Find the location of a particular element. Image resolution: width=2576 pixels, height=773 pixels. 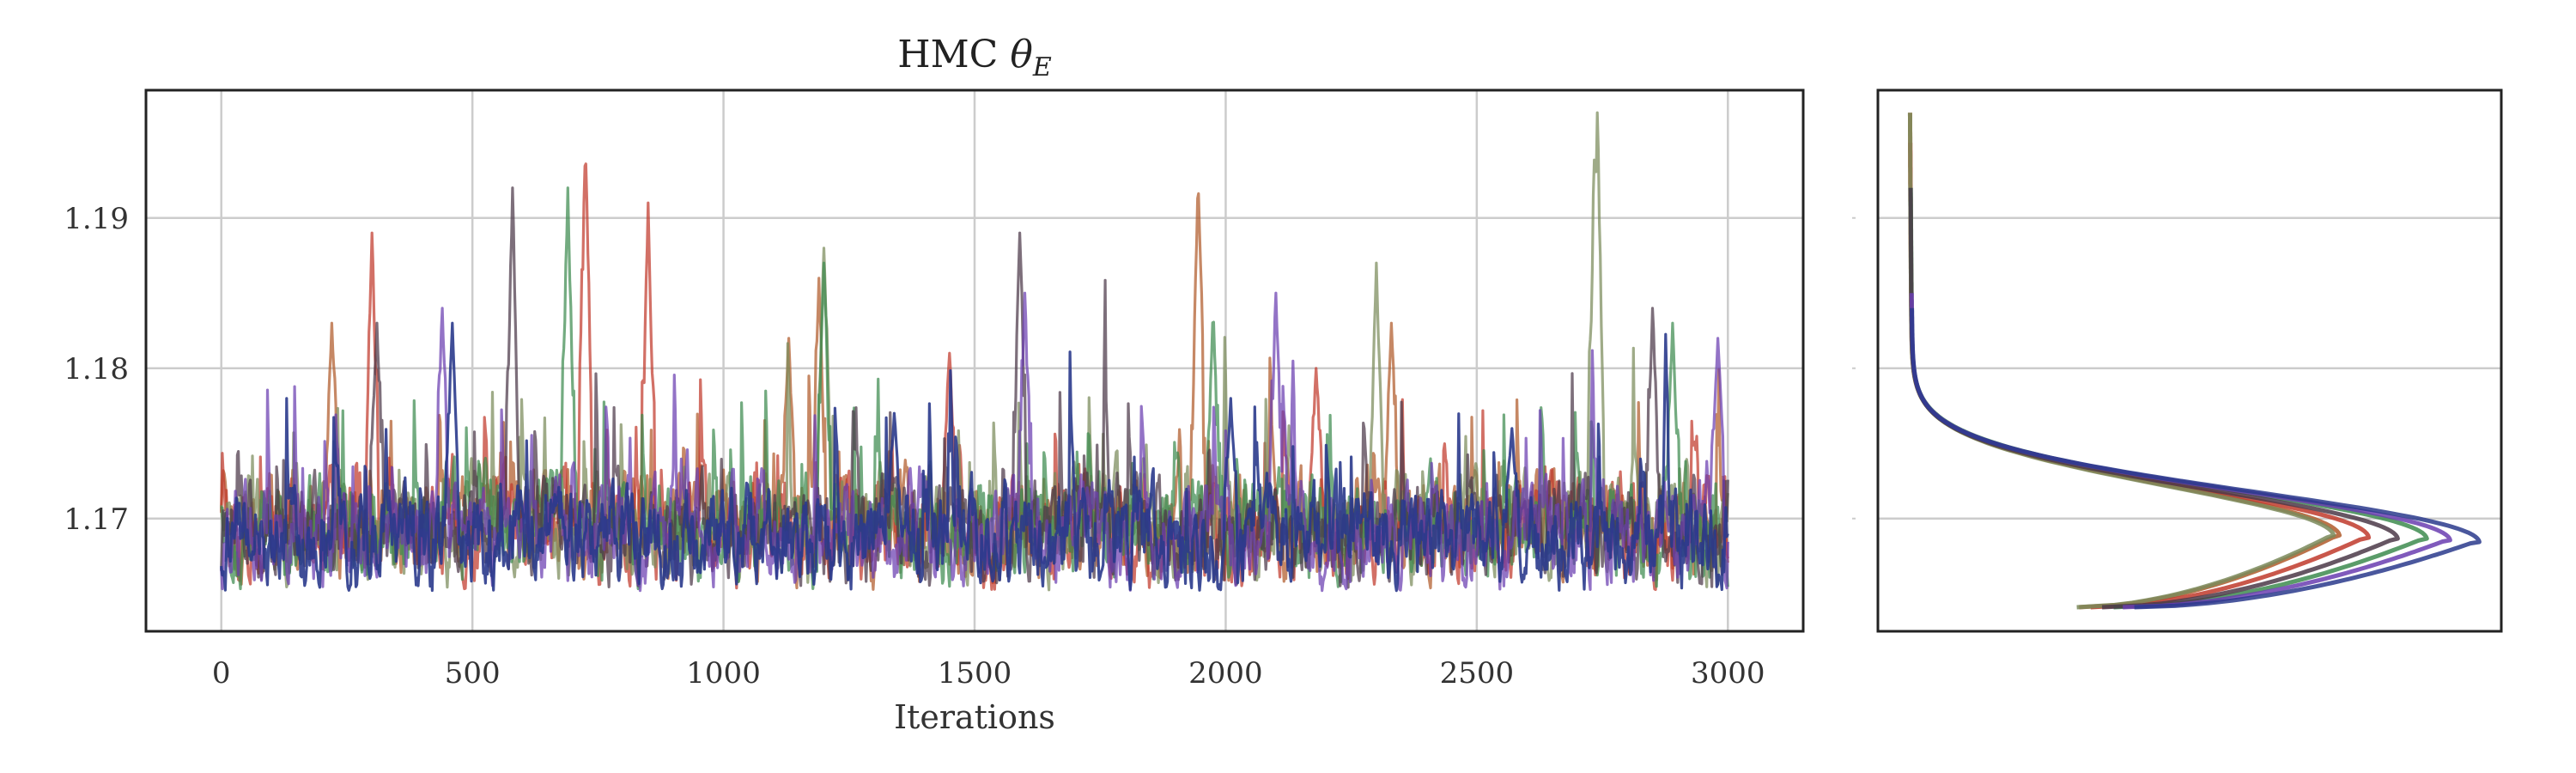

x-tick-label: 3000 is located at coordinates (1728, 673).